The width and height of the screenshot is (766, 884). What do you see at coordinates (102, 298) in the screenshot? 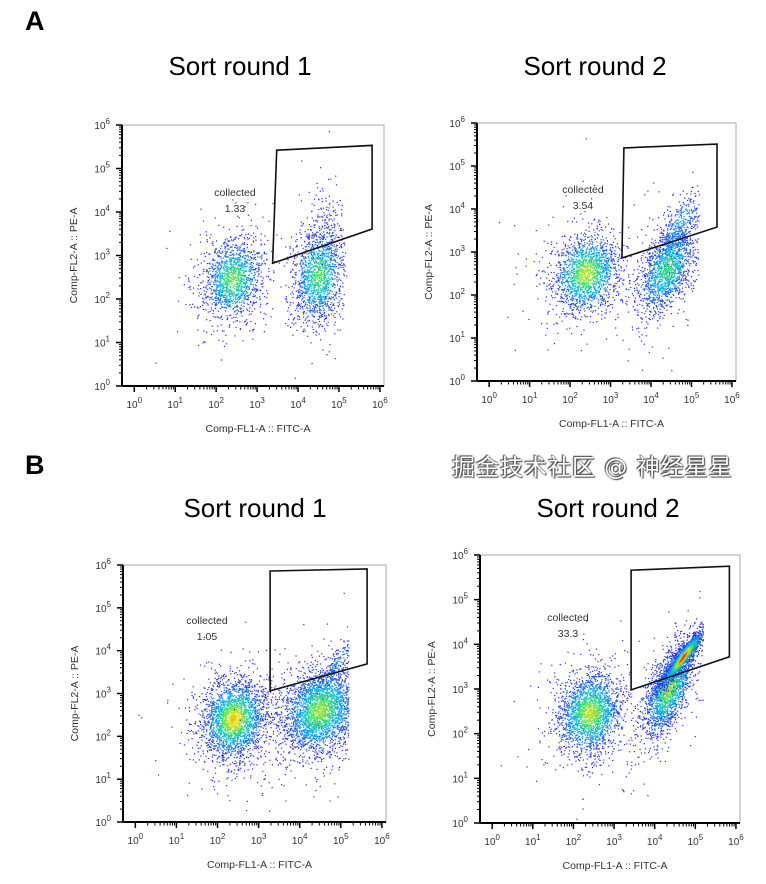
I see `y-tick-label: 102` at bounding box center [102, 298].